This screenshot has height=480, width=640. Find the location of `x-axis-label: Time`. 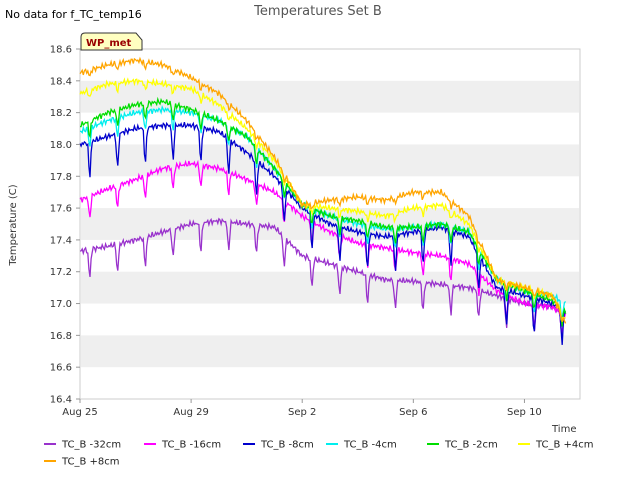

x-axis-label: Time is located at coordinates (563, 429).